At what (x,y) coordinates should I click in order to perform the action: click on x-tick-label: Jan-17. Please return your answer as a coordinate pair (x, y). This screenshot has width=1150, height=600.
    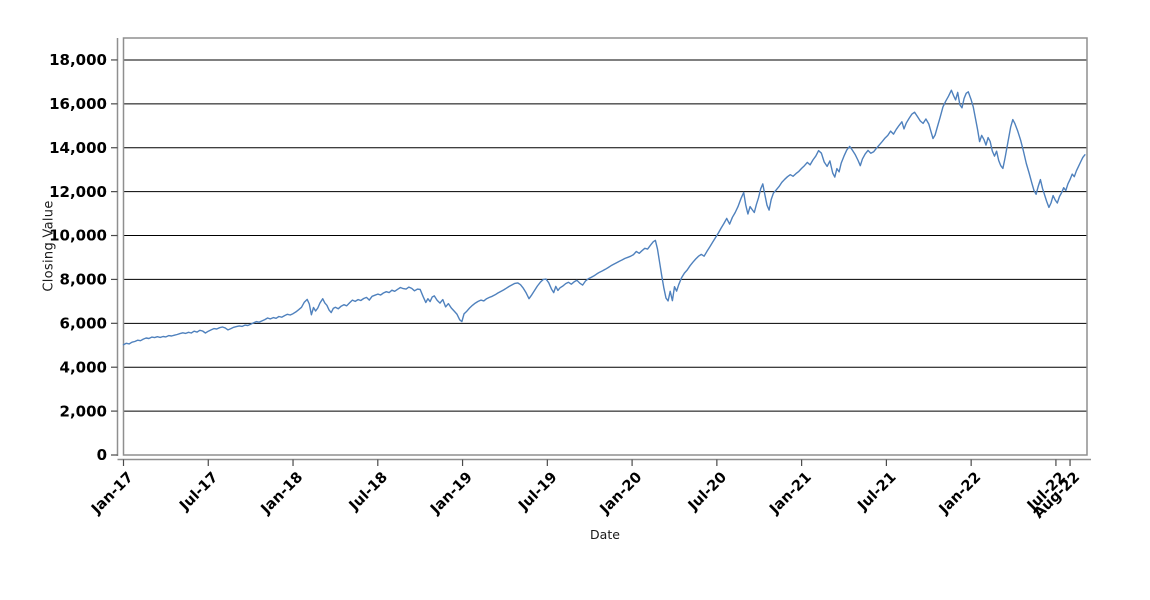
    Looking at the image, I should click on (112, 493).